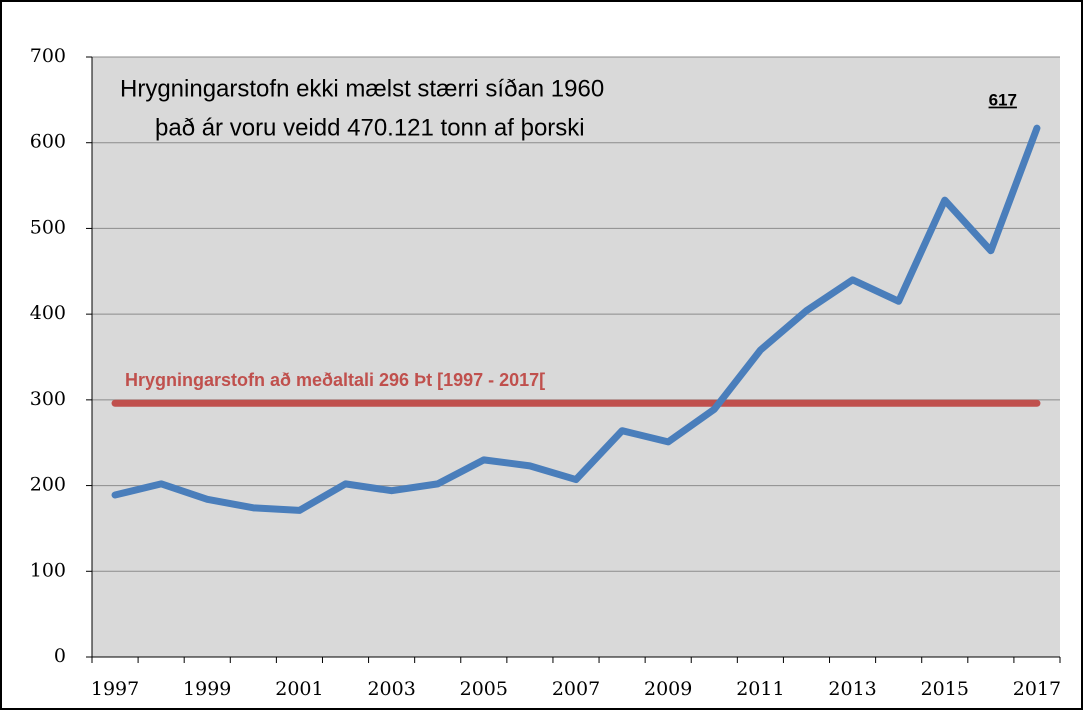 Image resolution: width=1083 pixels, height=710 pixels. Describe the element at coordinates (207, 689) in the screenshot. I see `x-tick-label: 1999` at that location.